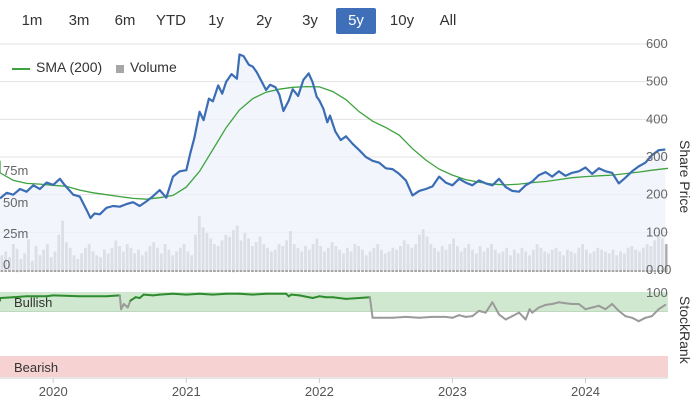 The height and width of the screenshot is (401, 700). I want to click on y-tick-label: 400, so click(657, 118).